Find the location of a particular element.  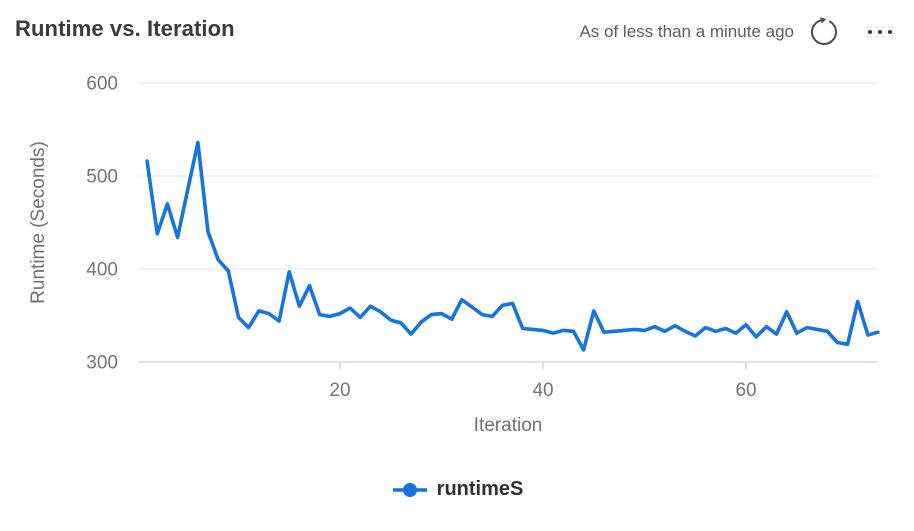

x-tick-label-60: 60 is located at coordinates (745, 390).